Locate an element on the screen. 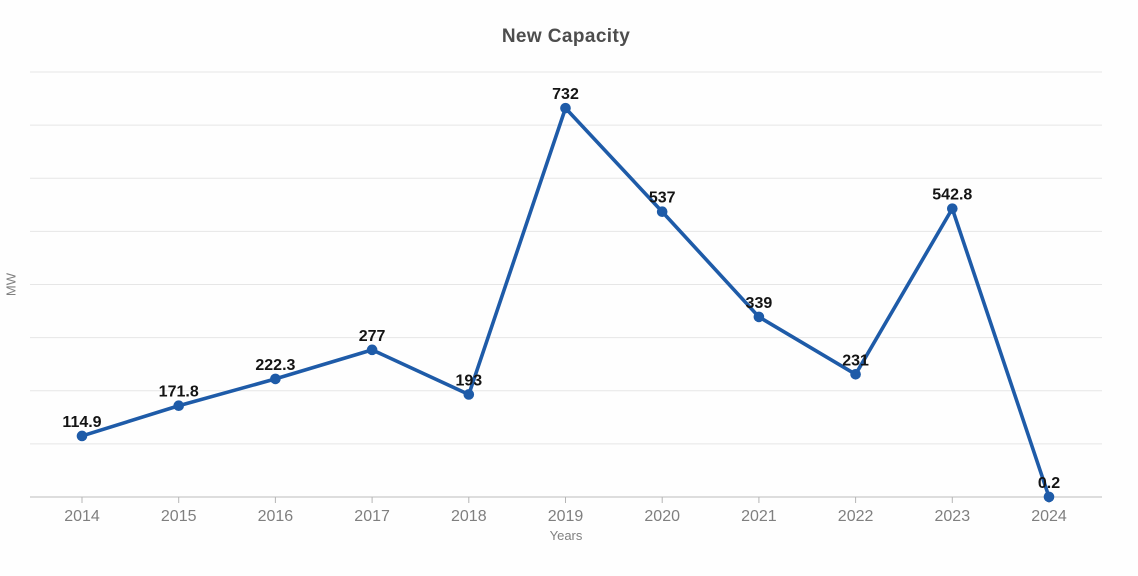 The width and height of the screenshot is (1138, 576). x-axis-label: Years is located at coordinates (566, 535).